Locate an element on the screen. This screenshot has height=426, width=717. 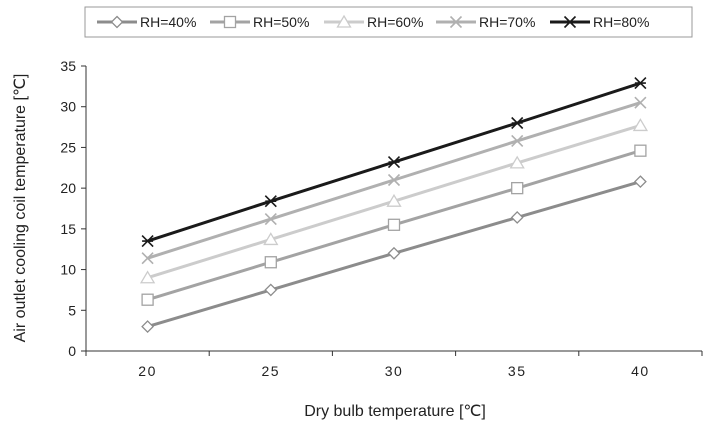
legend-label: RH=40% is located at coordinates (168, 22).